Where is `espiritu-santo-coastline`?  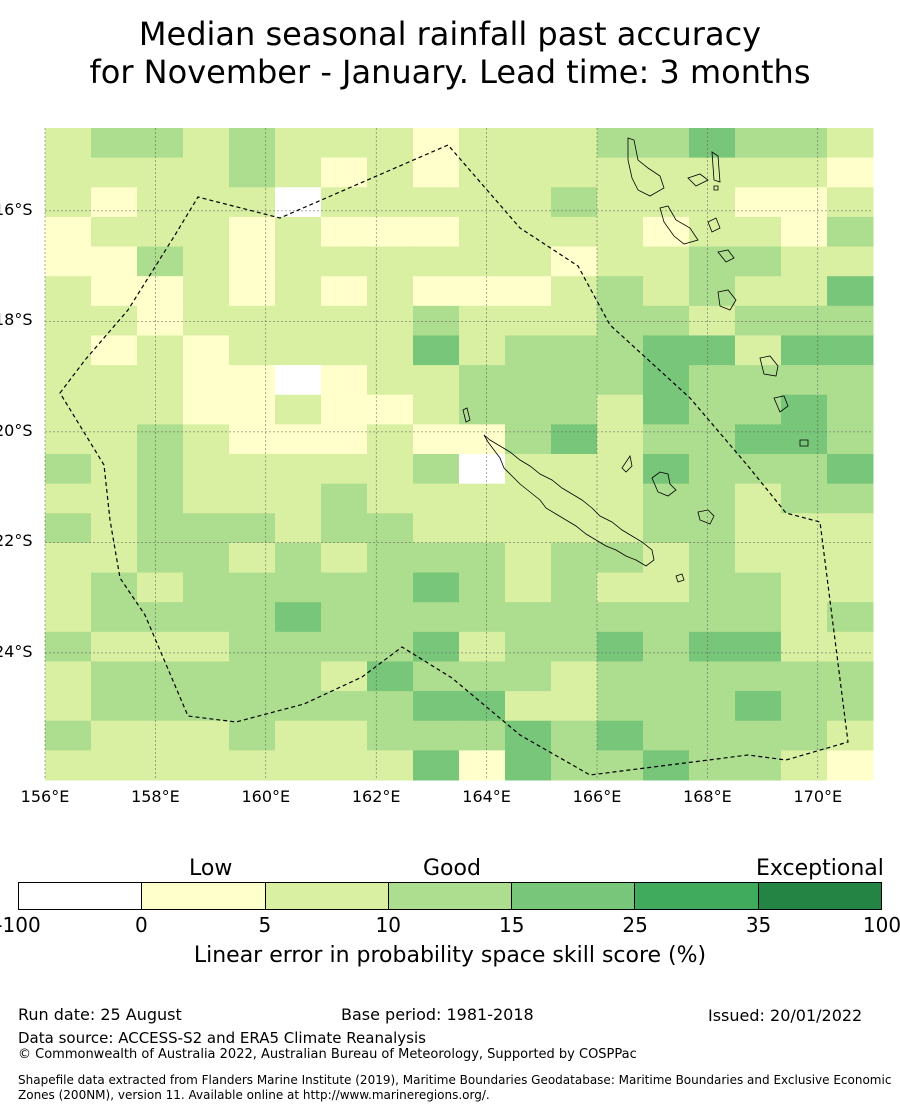 espiritu-santo-coastline is located at coordinates (646, 167).